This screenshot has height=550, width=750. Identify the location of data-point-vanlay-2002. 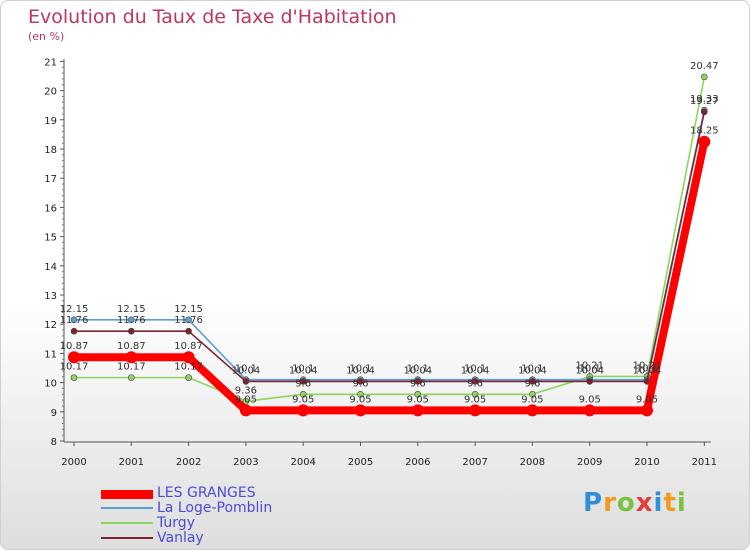
(188, 331).